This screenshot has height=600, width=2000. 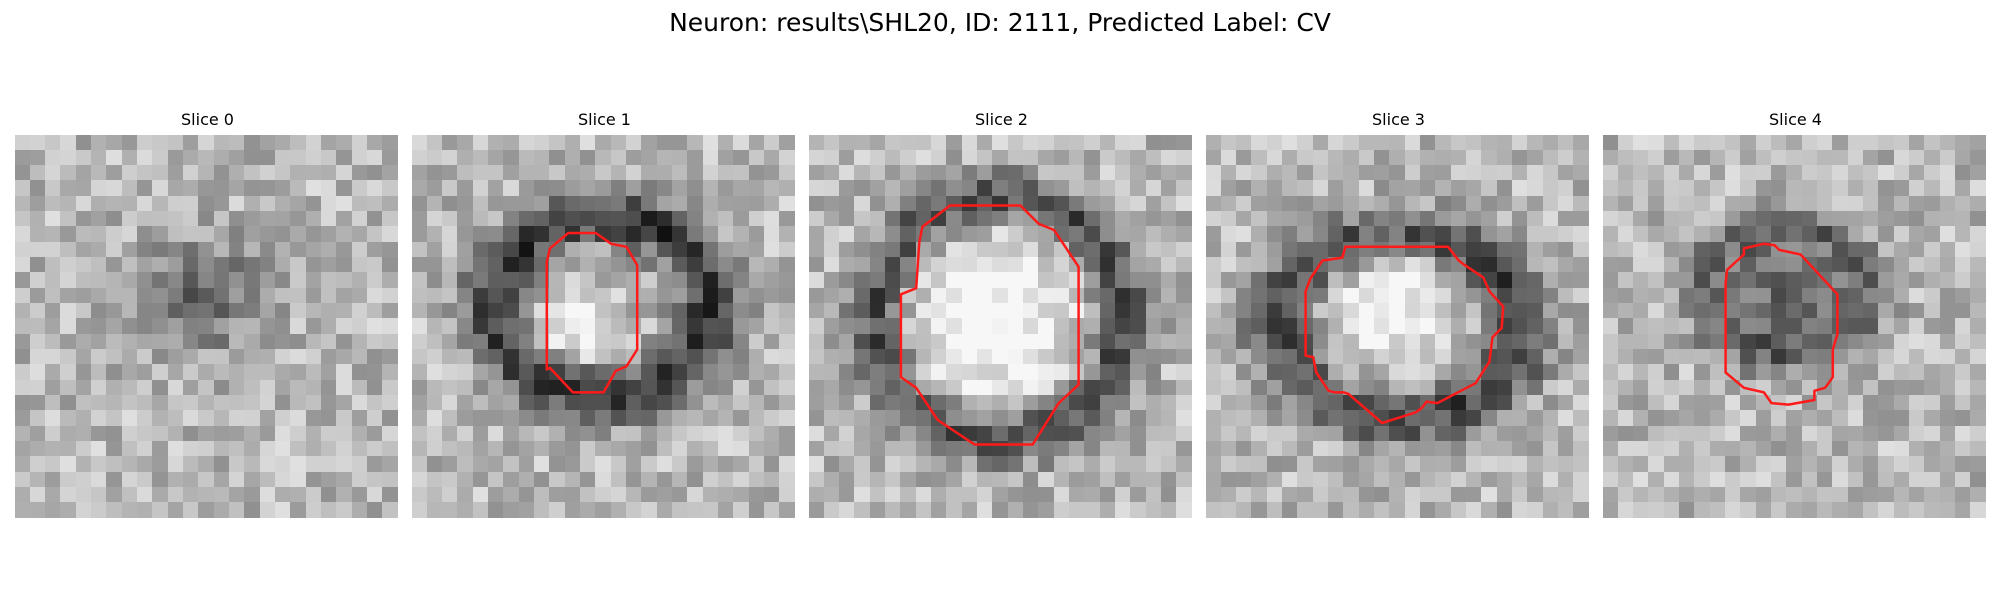 What do you see at coordinates (604, 120) in the screenshot?
I see `slice-title: Slice 1` at bounding box center [604, 120].